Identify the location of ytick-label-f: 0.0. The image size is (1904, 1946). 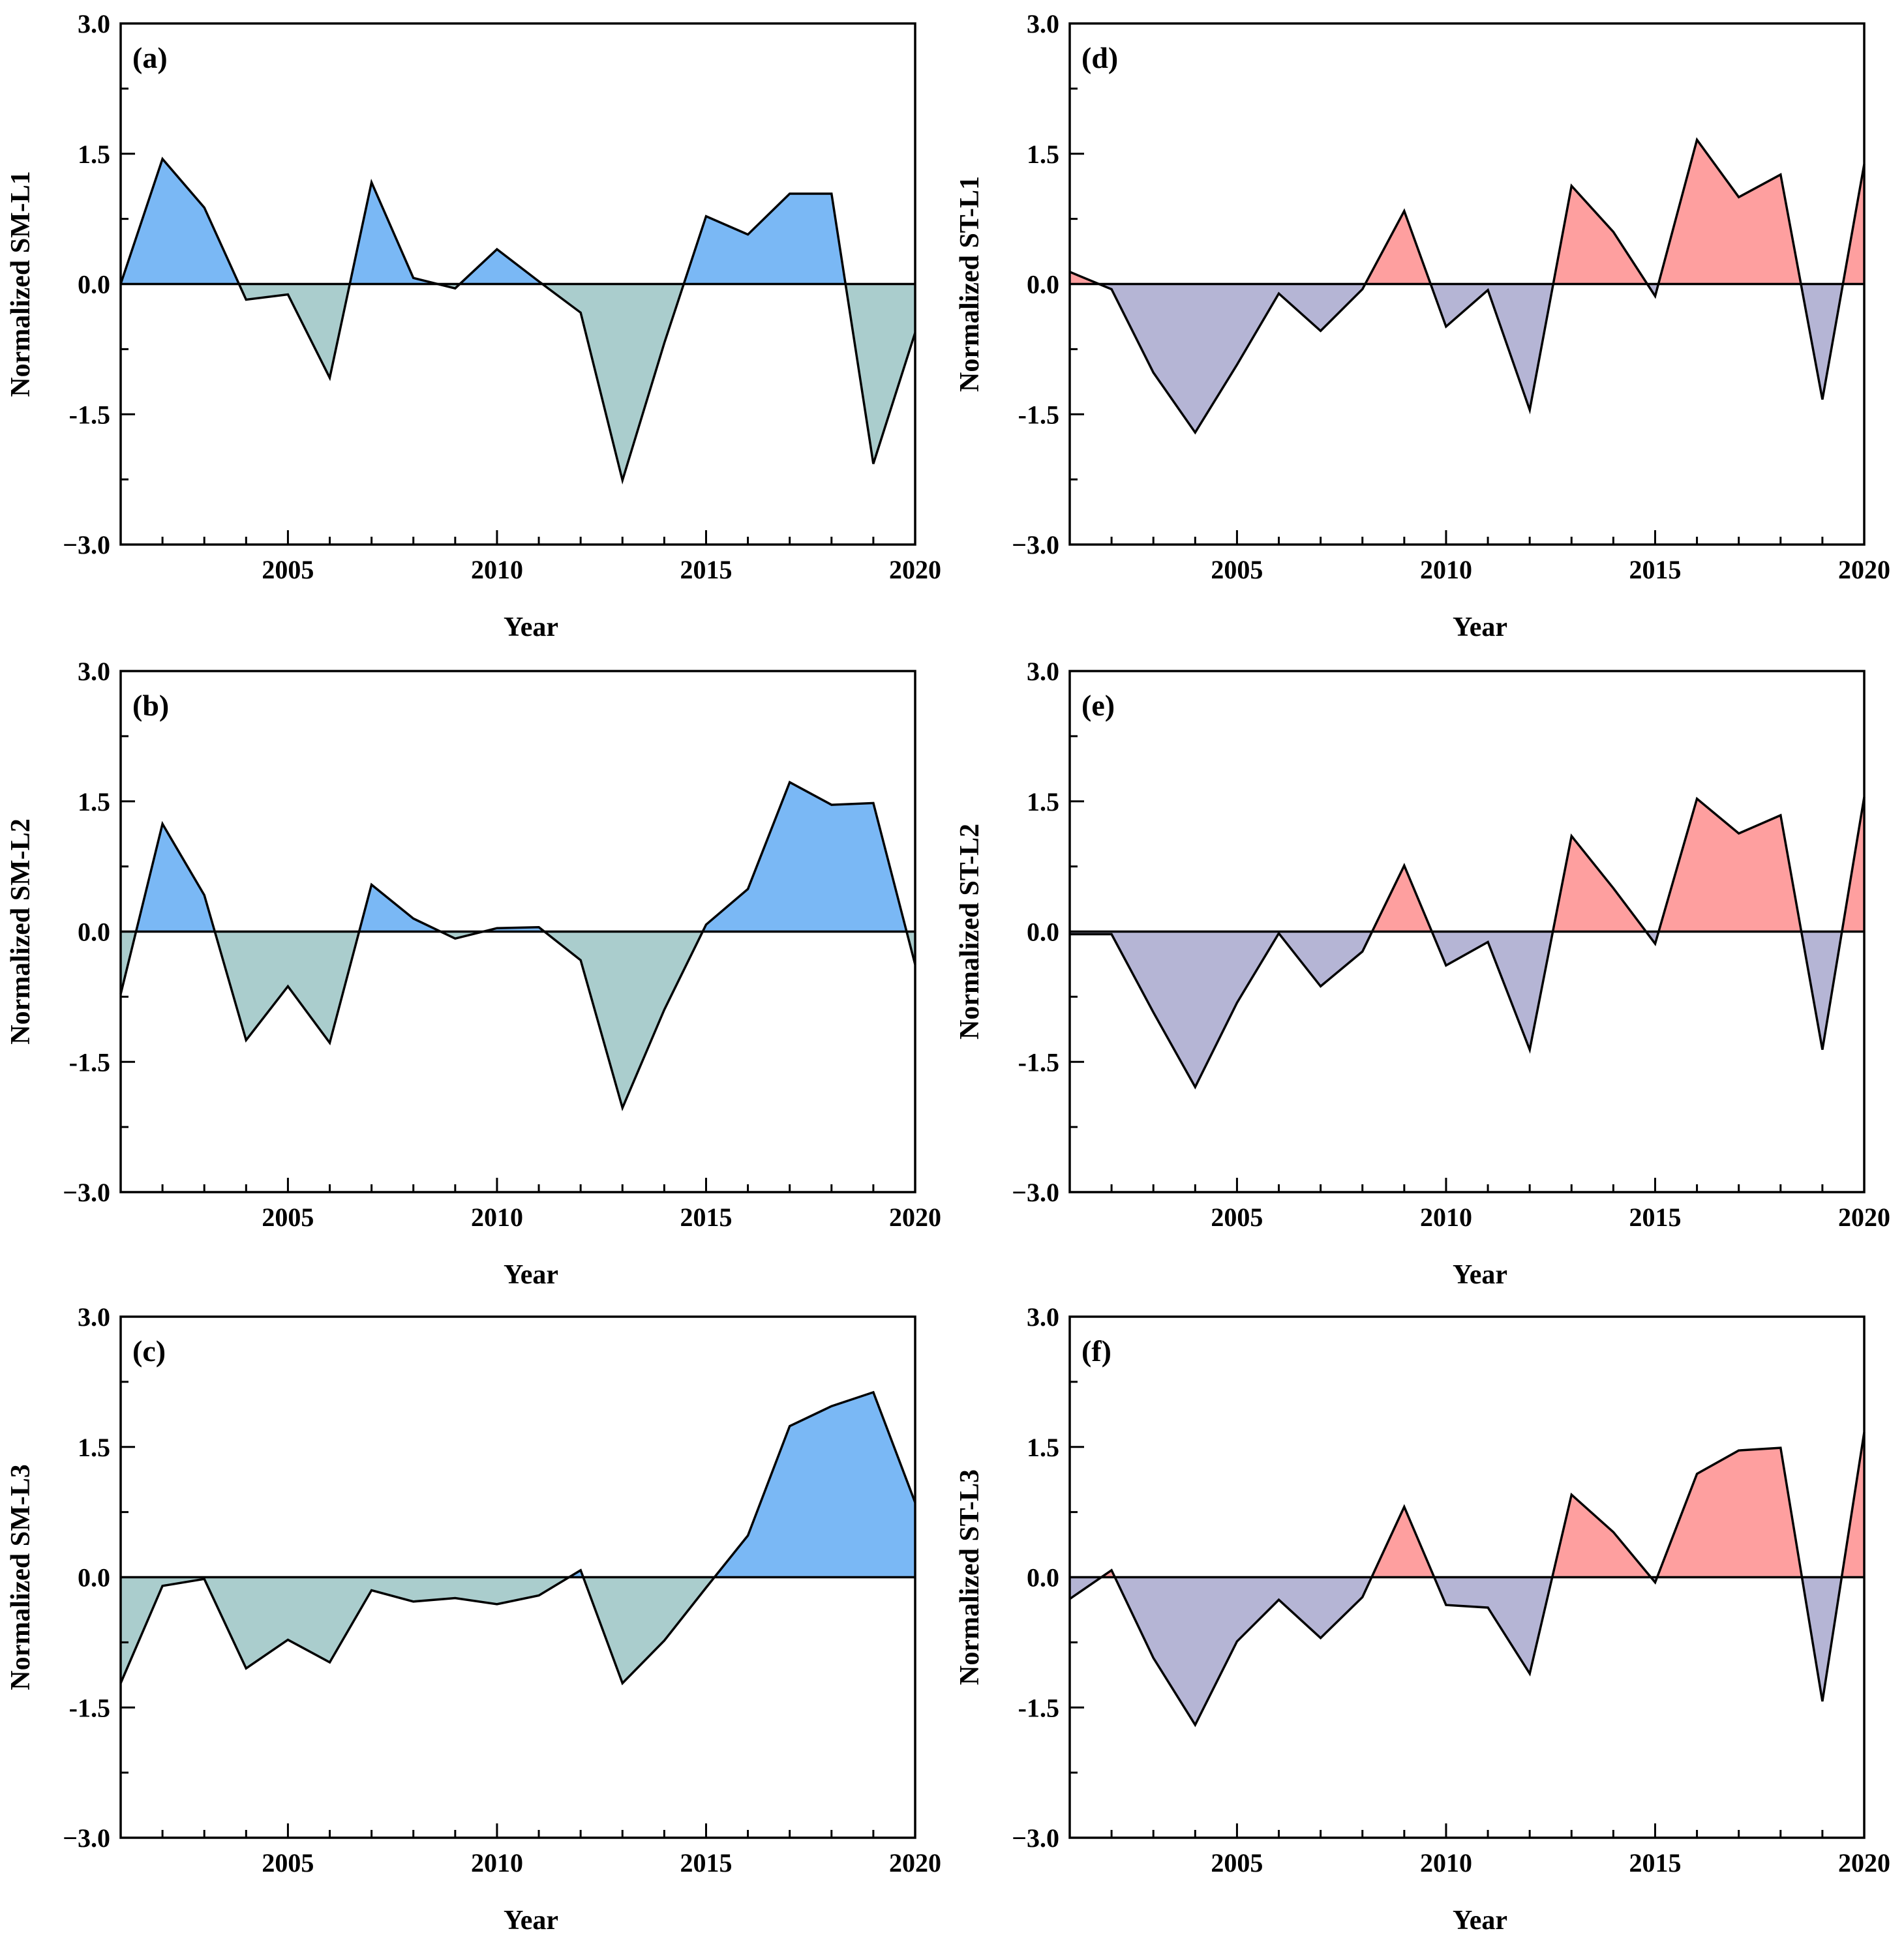
(1043, 1578).